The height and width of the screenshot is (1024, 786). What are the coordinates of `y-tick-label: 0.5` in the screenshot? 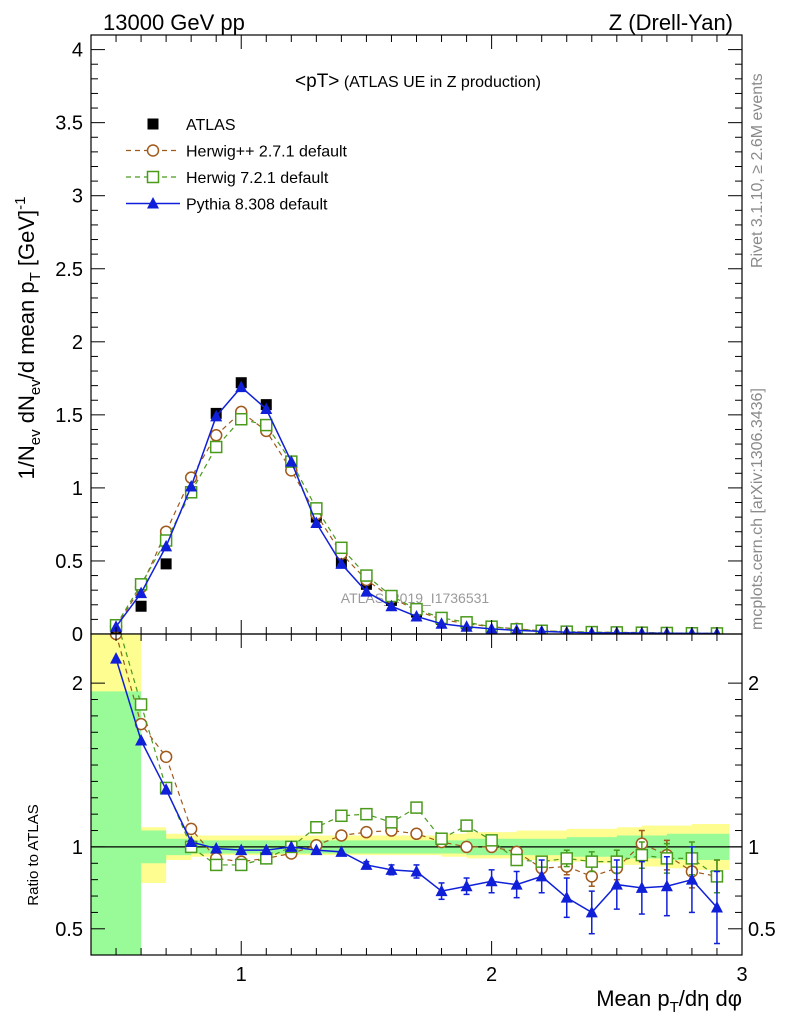 It's located at (69, 562).